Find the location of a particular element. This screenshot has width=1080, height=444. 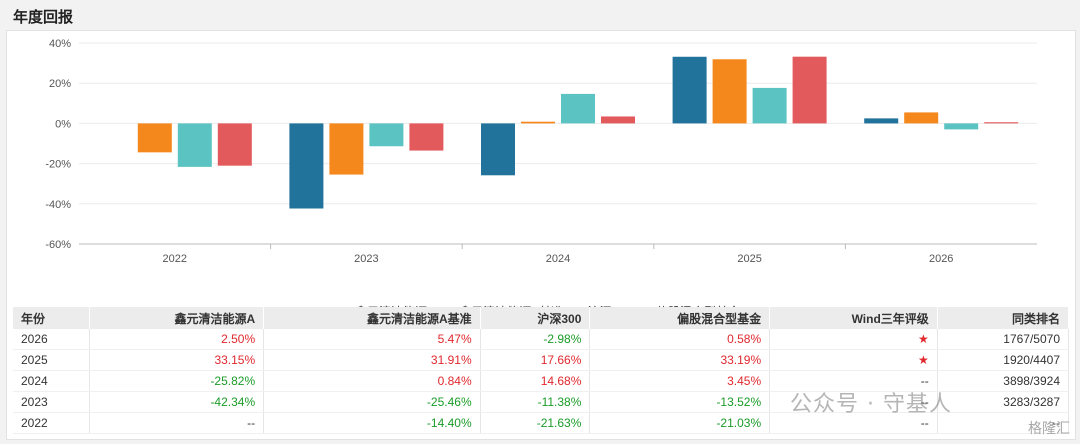

cell-rank: 3898/3924 is located at coordinates (1003, 381).